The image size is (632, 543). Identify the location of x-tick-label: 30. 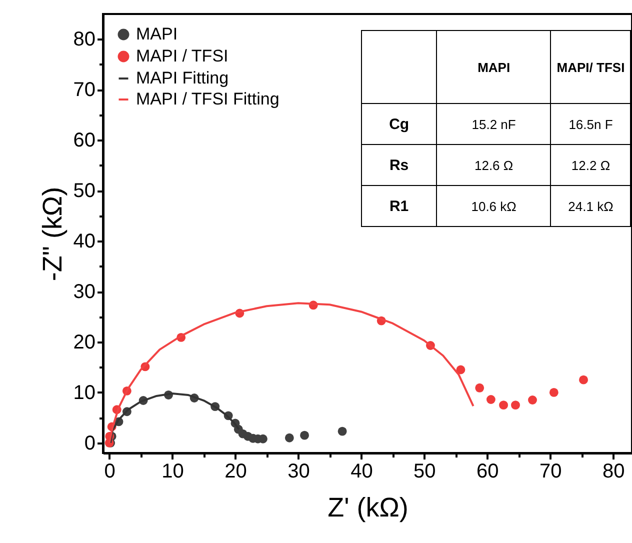
(299, 471).